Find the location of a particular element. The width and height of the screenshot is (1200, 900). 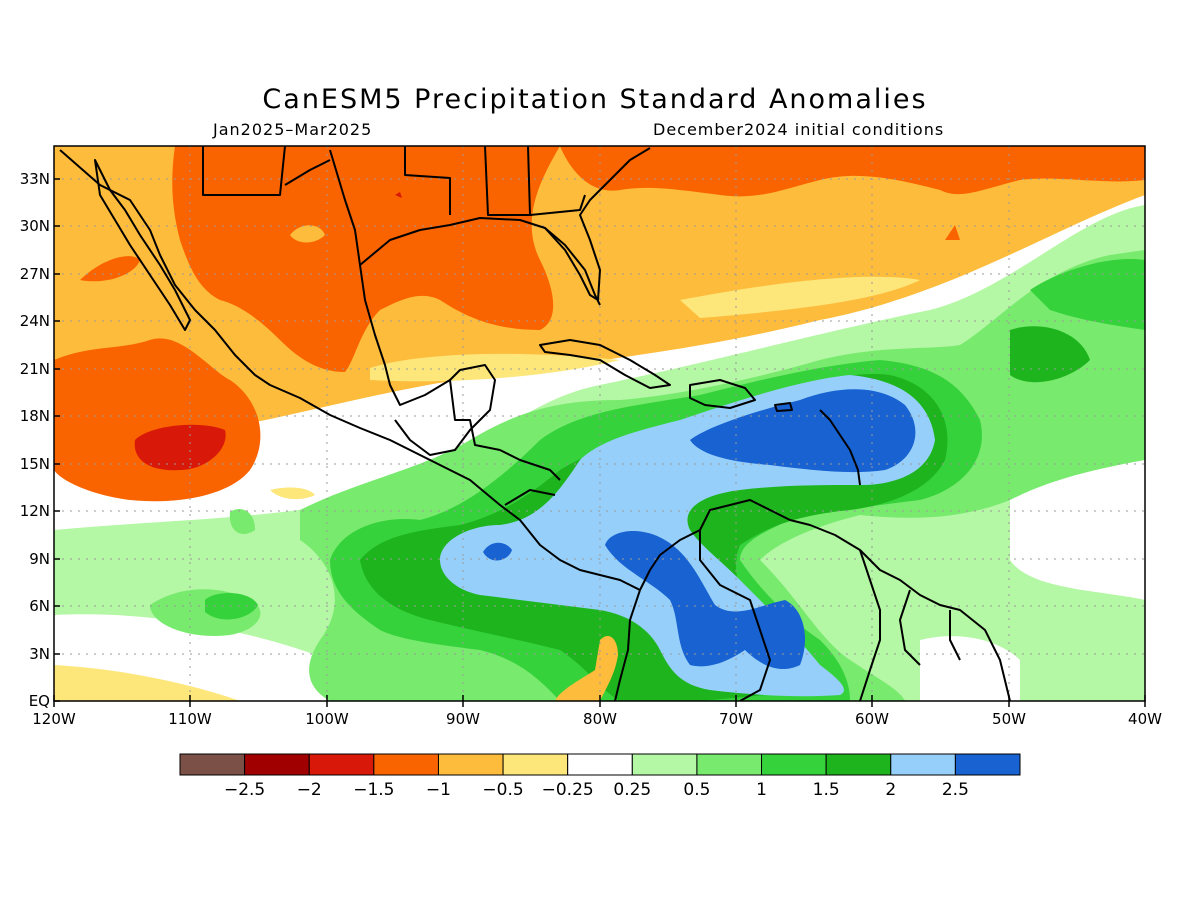

lat-label: 24N is located at coordinates (35, 321).